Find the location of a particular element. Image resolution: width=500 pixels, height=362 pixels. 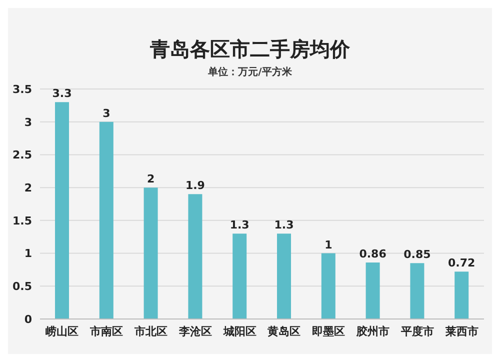

y-tick-label: 3 is located at coordinates (28, 122).